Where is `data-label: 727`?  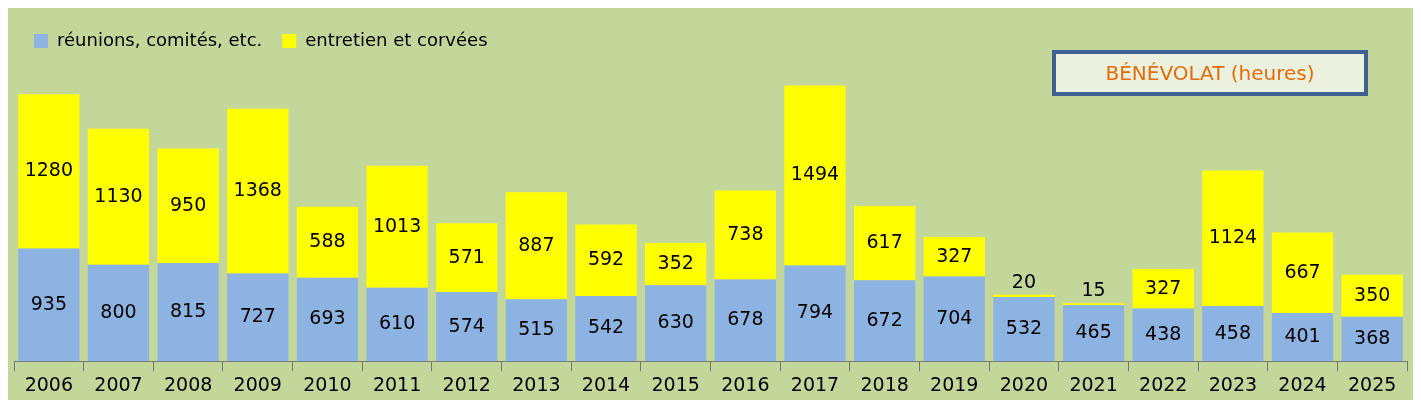
data-label: 727 is located at coordinates (257, 315).